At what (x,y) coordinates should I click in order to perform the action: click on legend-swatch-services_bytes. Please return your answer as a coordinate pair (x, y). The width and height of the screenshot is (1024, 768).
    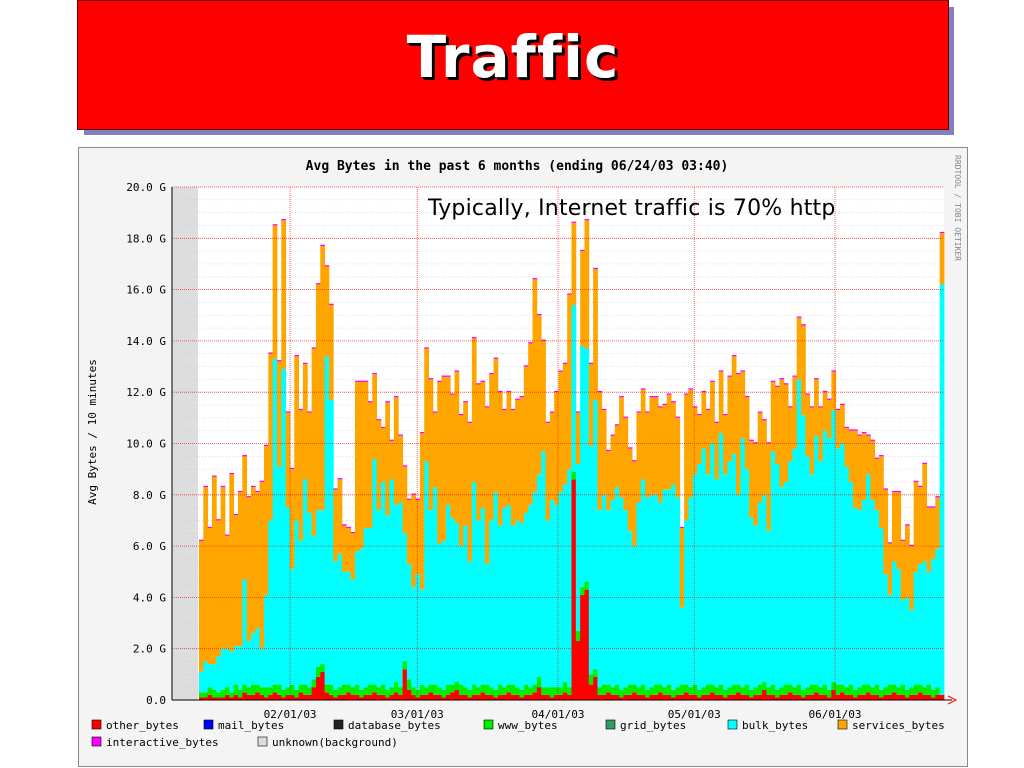
    Looking at the image, I should click on (842, 724).